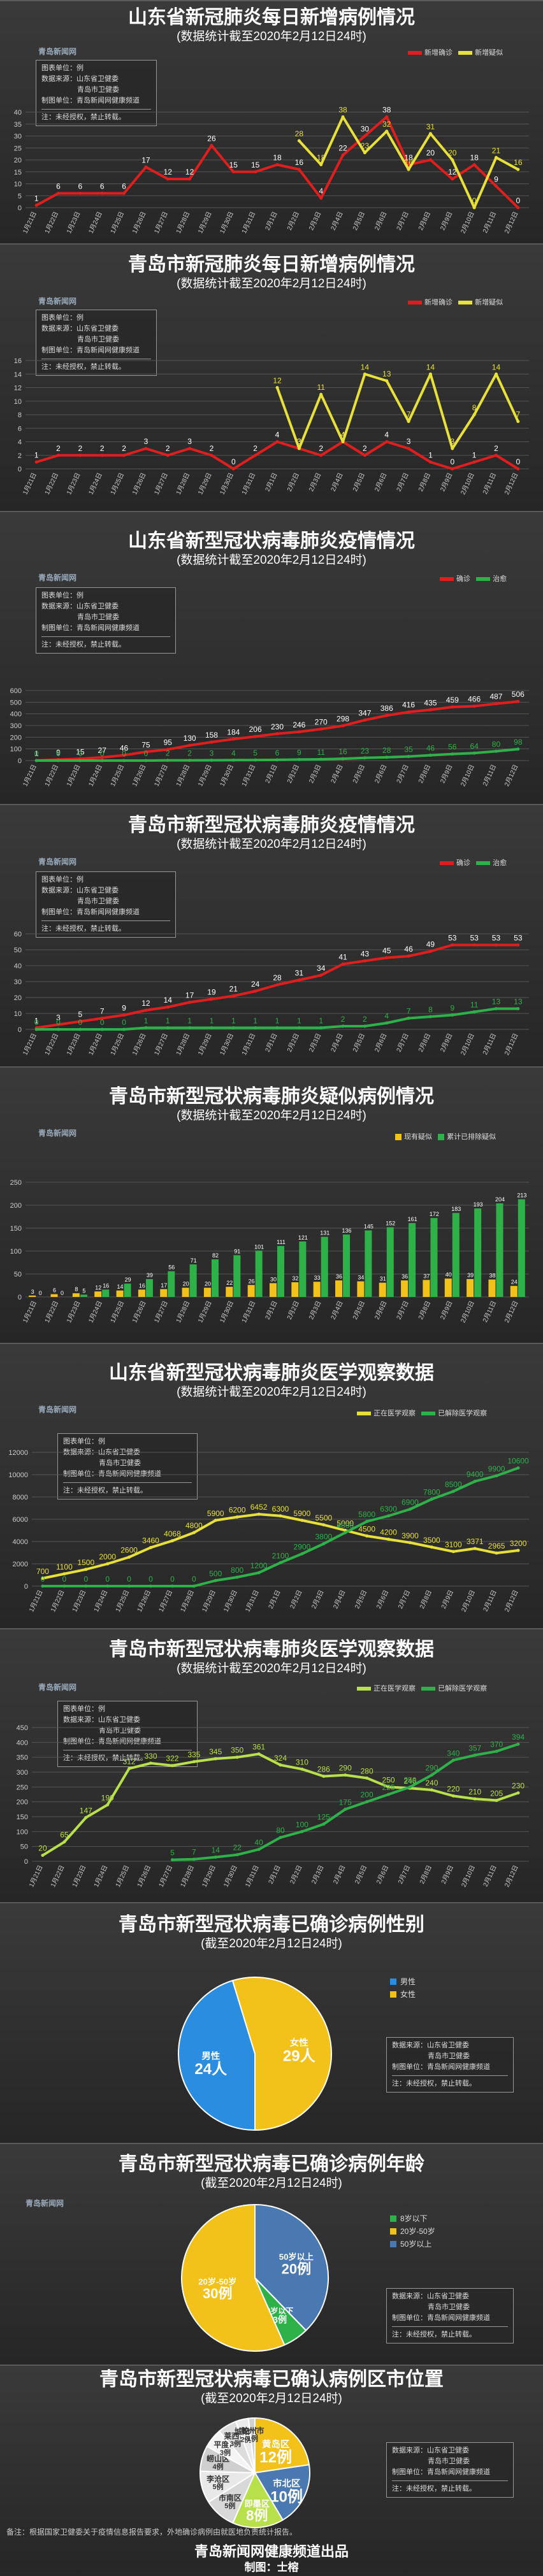  What do you see at coordinates (474, 938) in the screenshot?
I see `data-label: 53` at bounding box center [474, 938].